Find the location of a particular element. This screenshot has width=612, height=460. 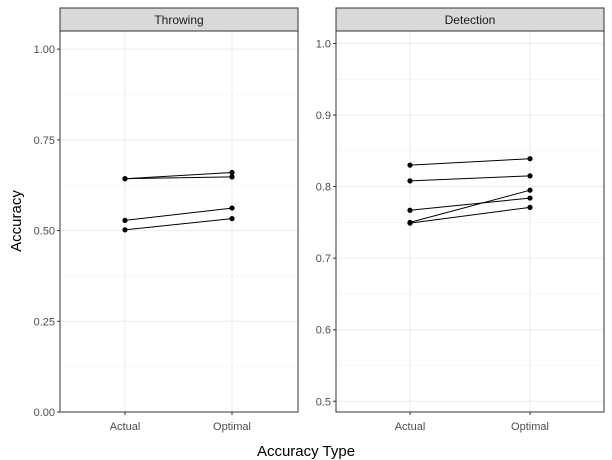

series-lines-throwing is located at coordinates (178, 201).